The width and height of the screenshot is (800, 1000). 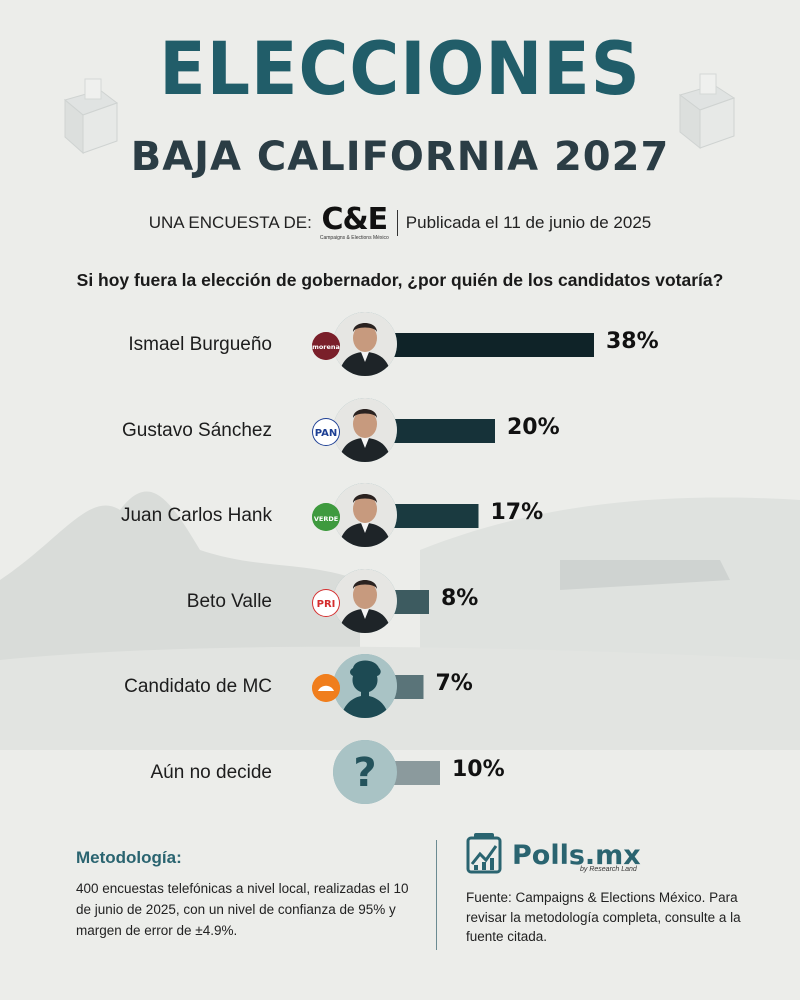 I want to click on methodology-title: Metodología:, so click(x=129, y=857).